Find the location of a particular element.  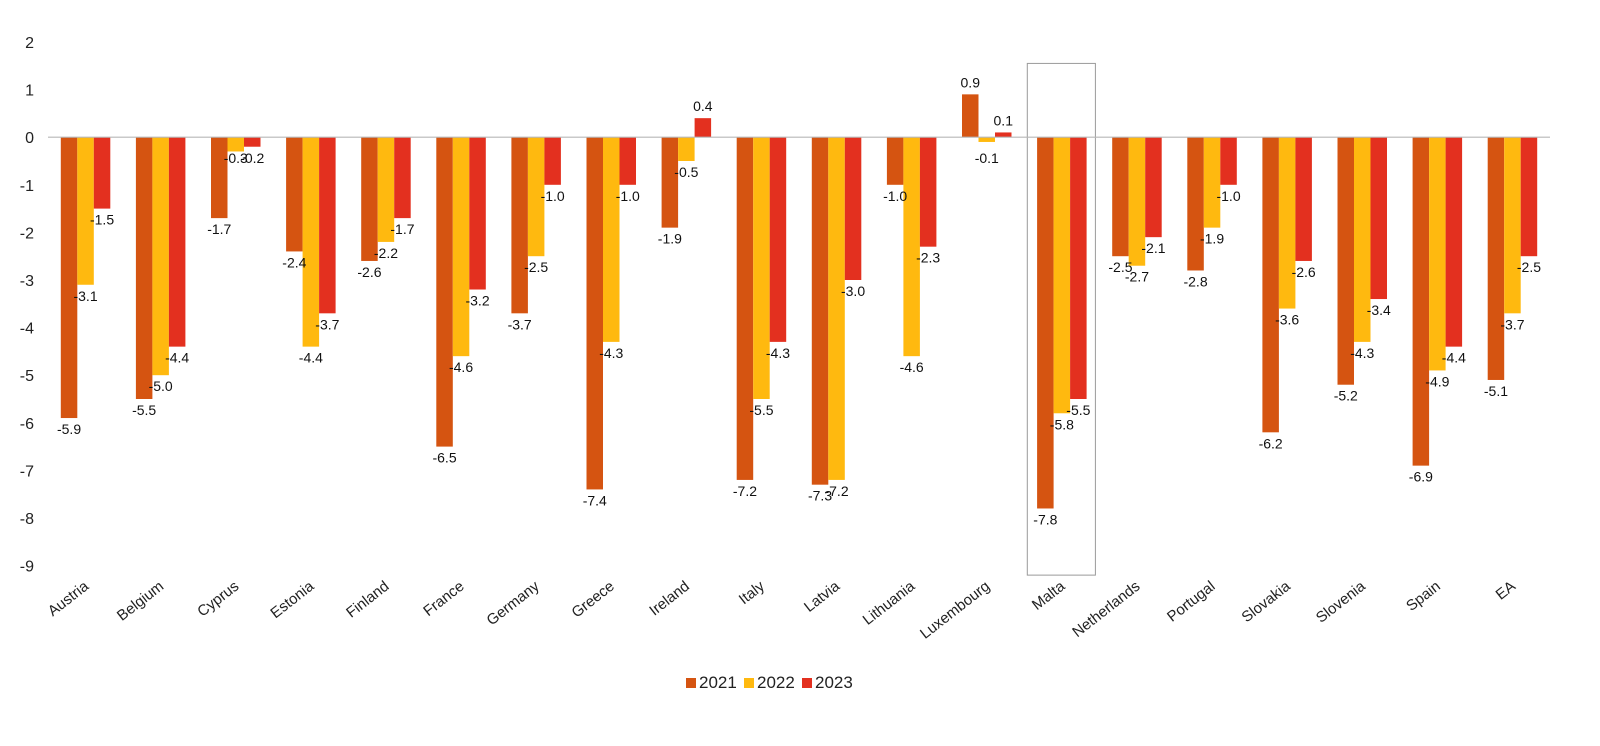

value-label: 0.9 is located at coordinates (971, 82).